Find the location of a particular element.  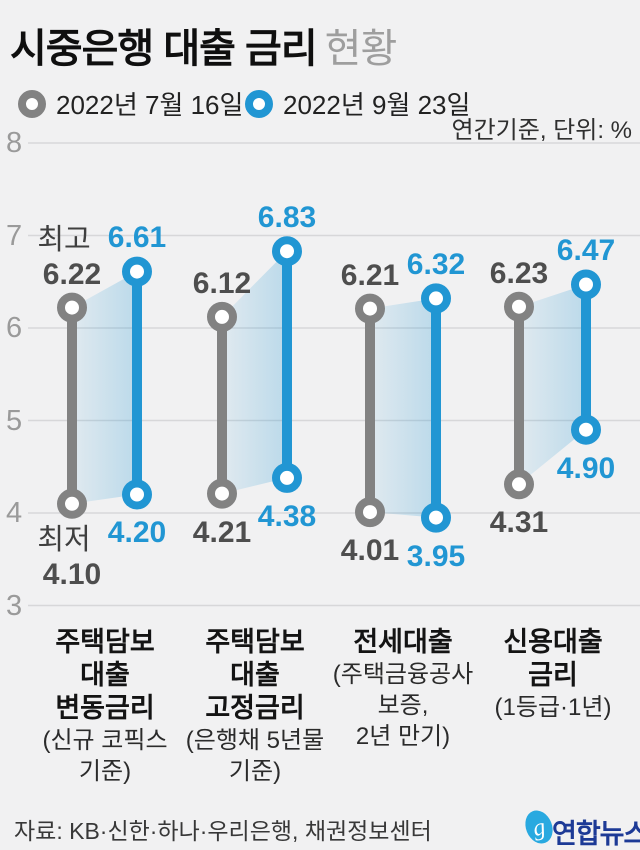

marker-july-3-high is located at coordinates (370, 308).